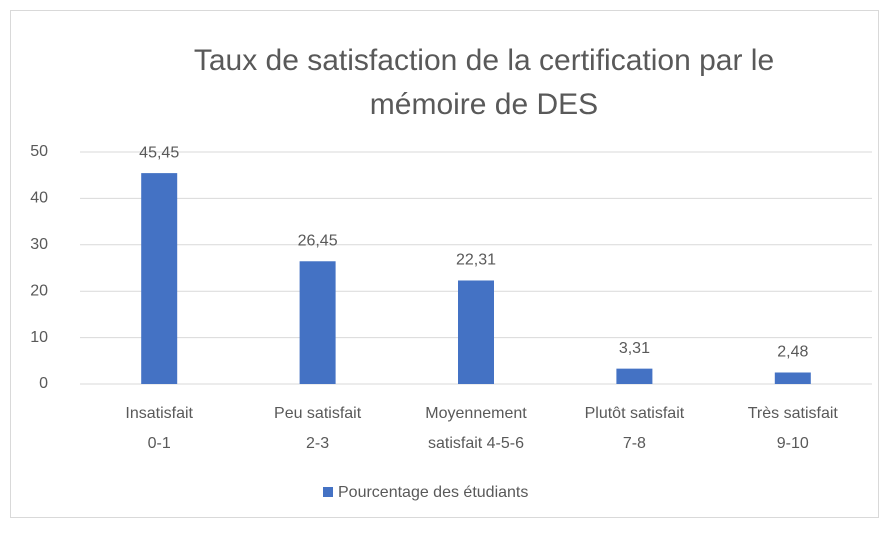 The image size is (890, 533). I want to click on x-tick-label: Peu satisfait 2-3, so click(318, 428).